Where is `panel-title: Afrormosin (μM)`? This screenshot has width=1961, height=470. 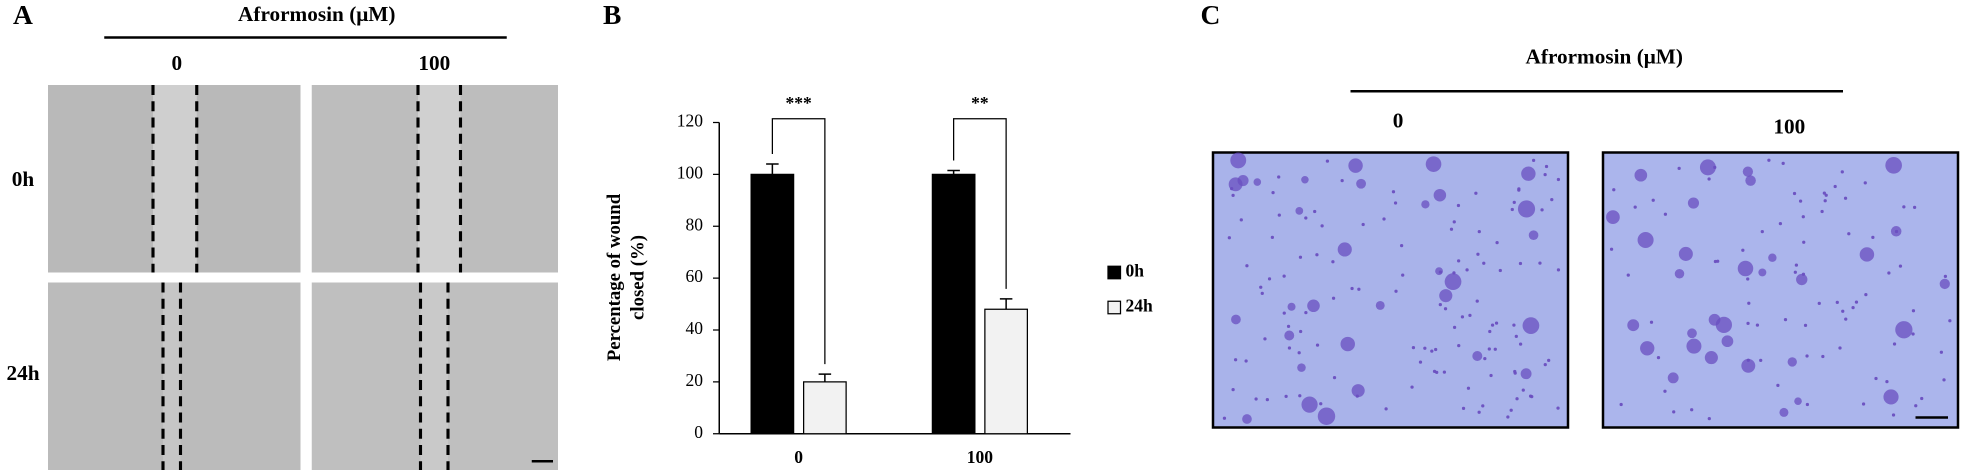 panel-title: Afrormosin (μM) is located at coordinates (316, 14).